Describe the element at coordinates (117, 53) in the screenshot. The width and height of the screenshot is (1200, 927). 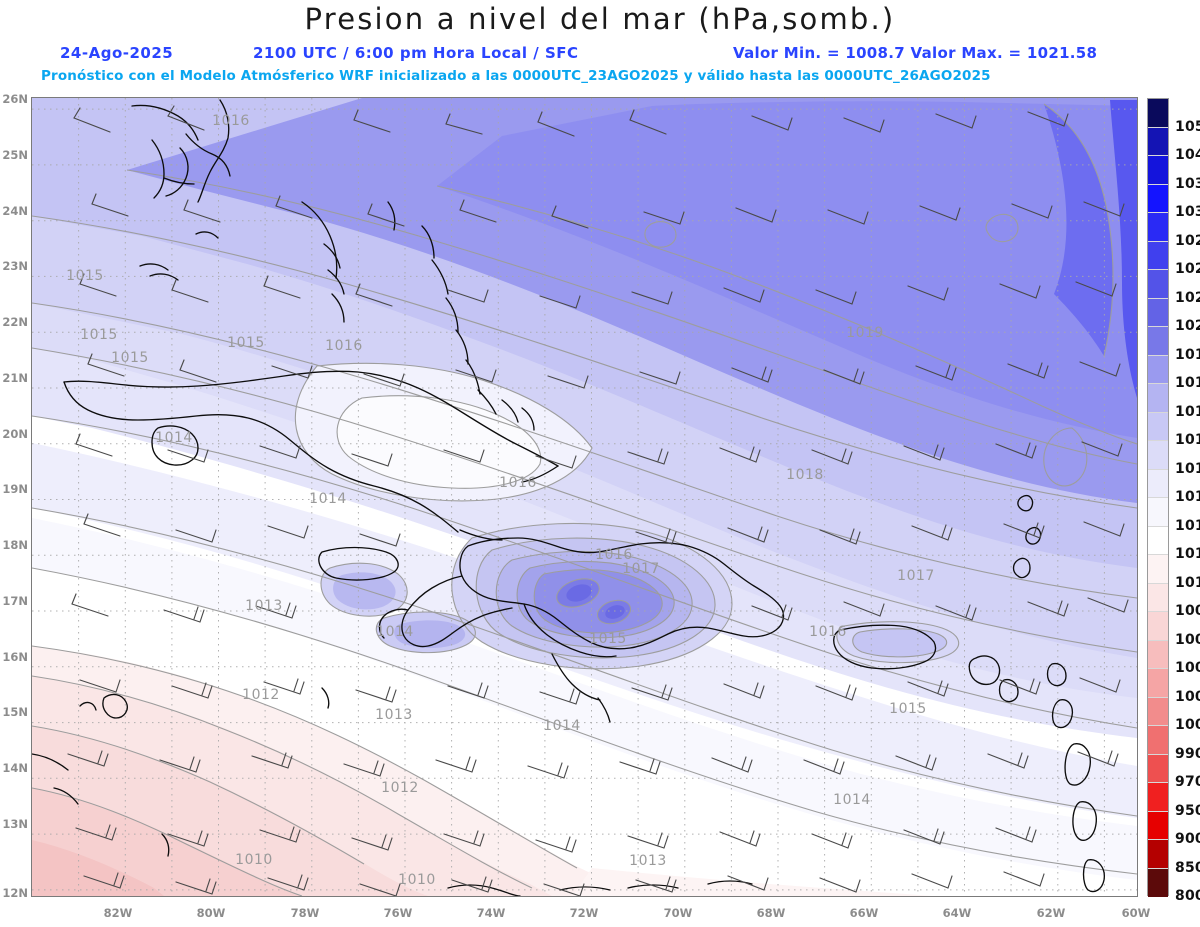
I see `forecast-date: 24-Ago-2025` at that location.